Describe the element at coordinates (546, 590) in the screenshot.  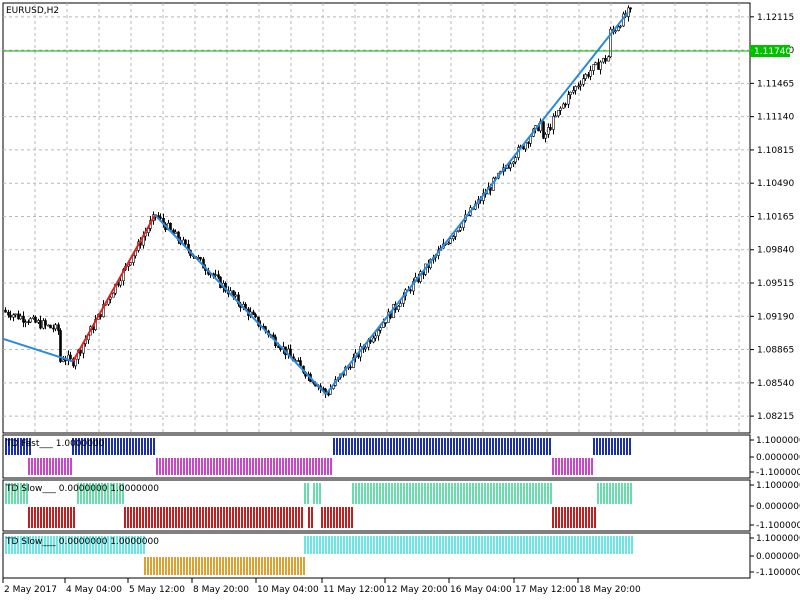
I see `time-tick-label: 17 May 12:00` at that location.